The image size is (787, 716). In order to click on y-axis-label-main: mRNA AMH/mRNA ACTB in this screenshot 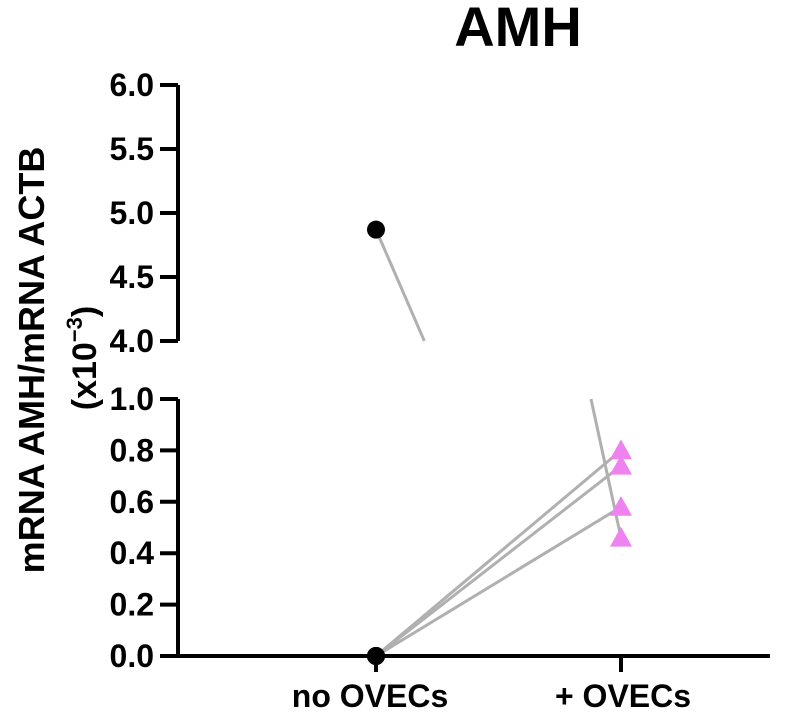, I will do `click(31, 360)`.